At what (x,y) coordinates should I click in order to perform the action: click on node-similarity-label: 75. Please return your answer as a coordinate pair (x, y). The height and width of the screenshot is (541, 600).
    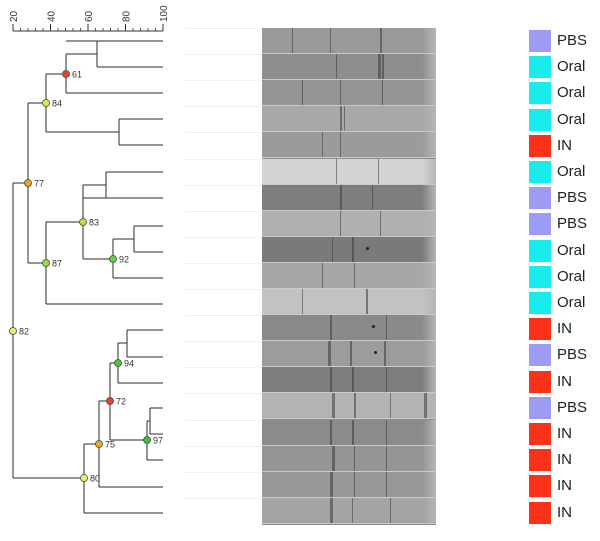
    Looking at the image, I should click on (110, 445).